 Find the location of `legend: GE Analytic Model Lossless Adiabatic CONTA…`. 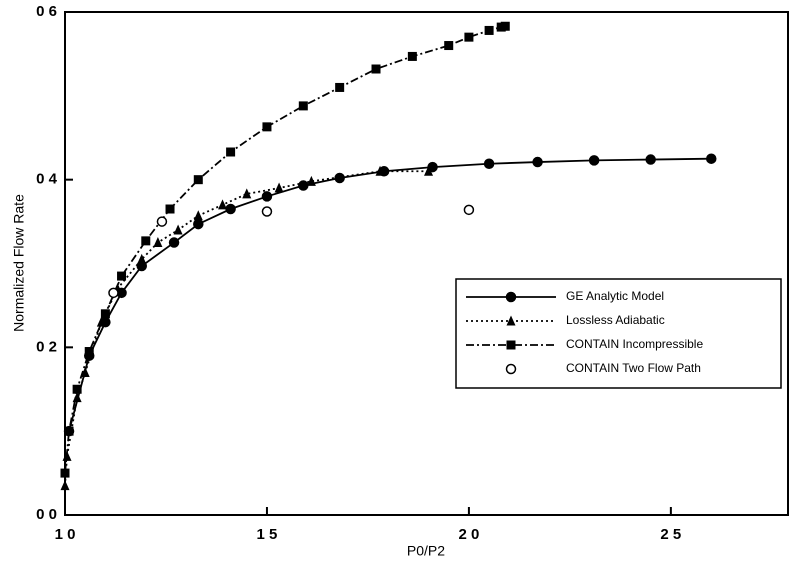

legend: GE Analytic Model Lossless Adiabatic CONTA… is located at coordinates (618, 333).